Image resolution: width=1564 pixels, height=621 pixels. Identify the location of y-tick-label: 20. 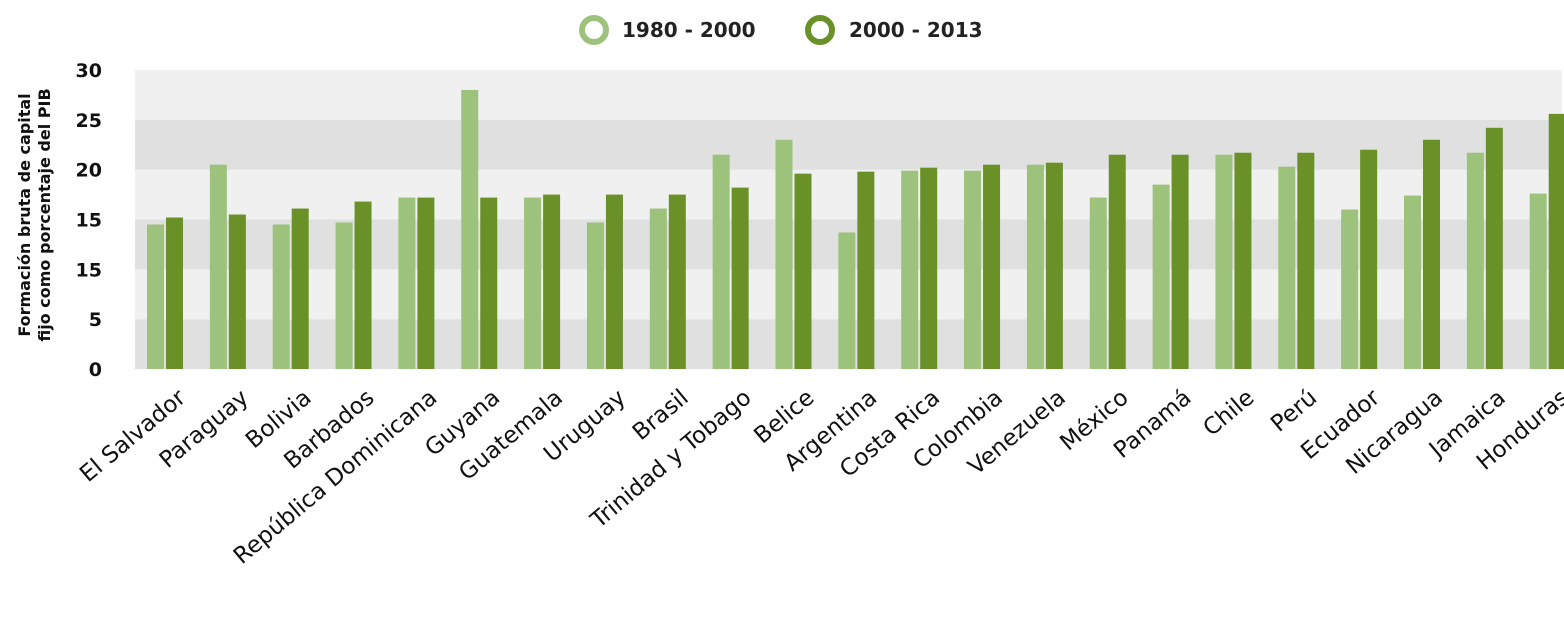
(89, 171).